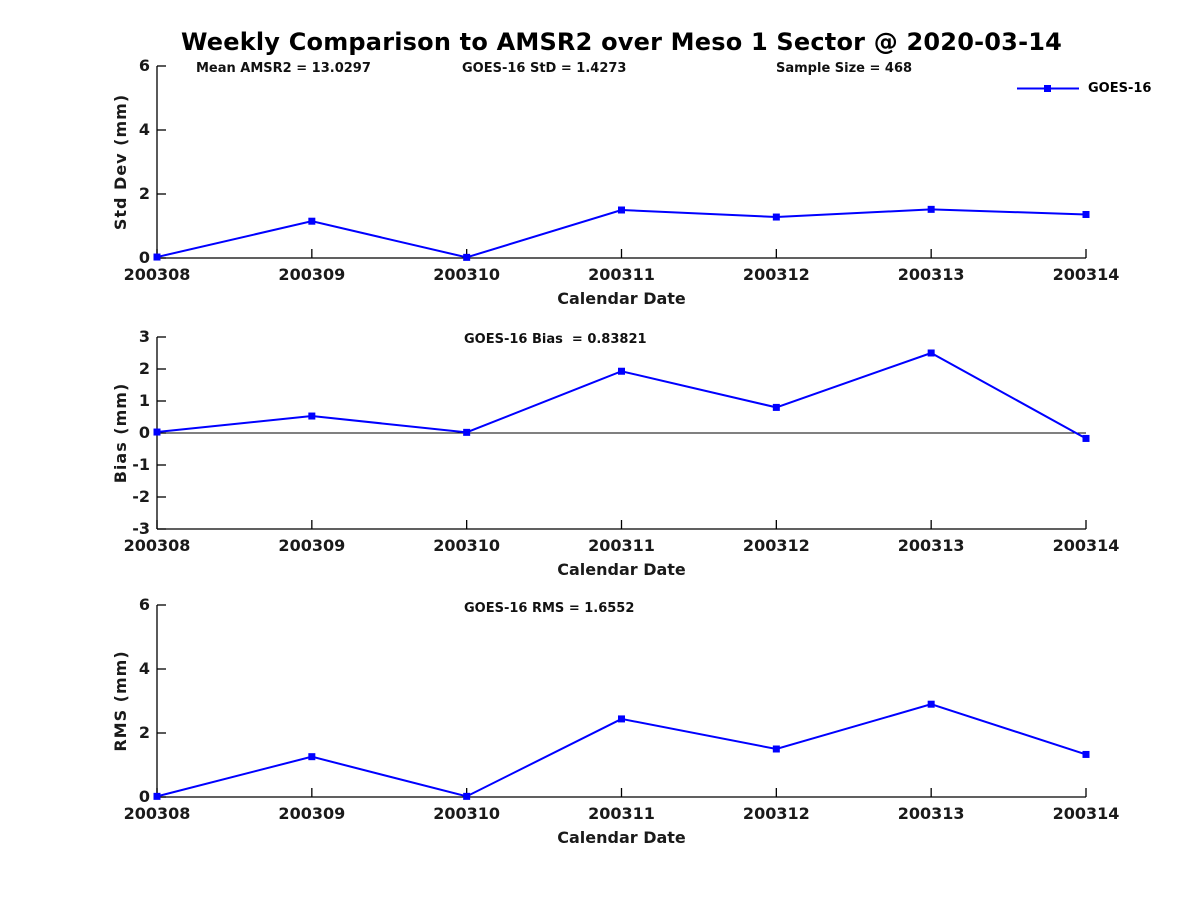 Image resolution: width=1200 pixels, height=900 pixels. Describe the element at coordinates (621, 274) in the screenshot. I see `stddev-x-tick-label: 200311` at that location.